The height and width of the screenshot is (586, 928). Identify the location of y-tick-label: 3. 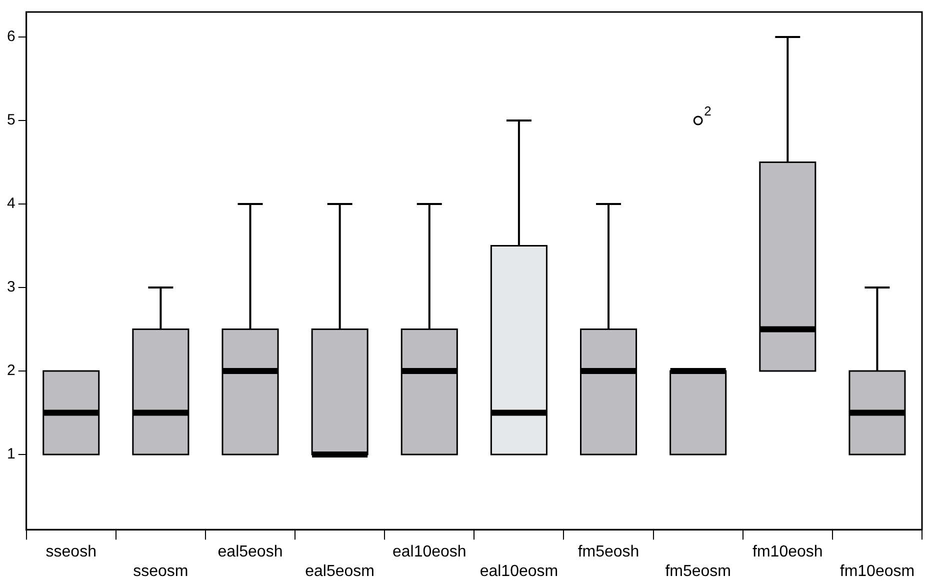
(11, 287).